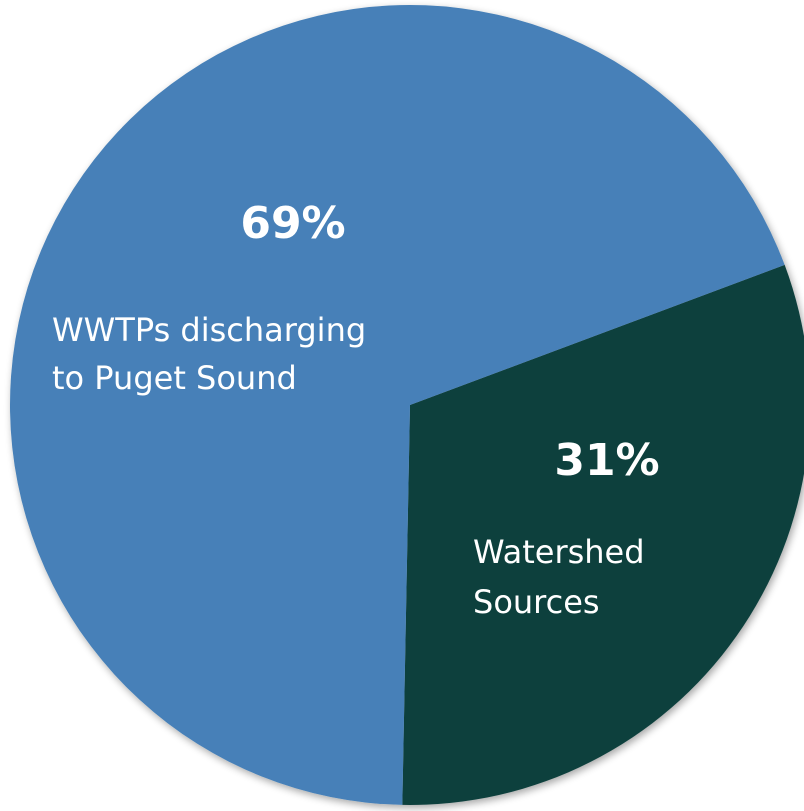  Describe the element at coordinates (209, 330) in the screenshot. I see `slice-category-label-0-line-0: WWTPs discharging` at that location.